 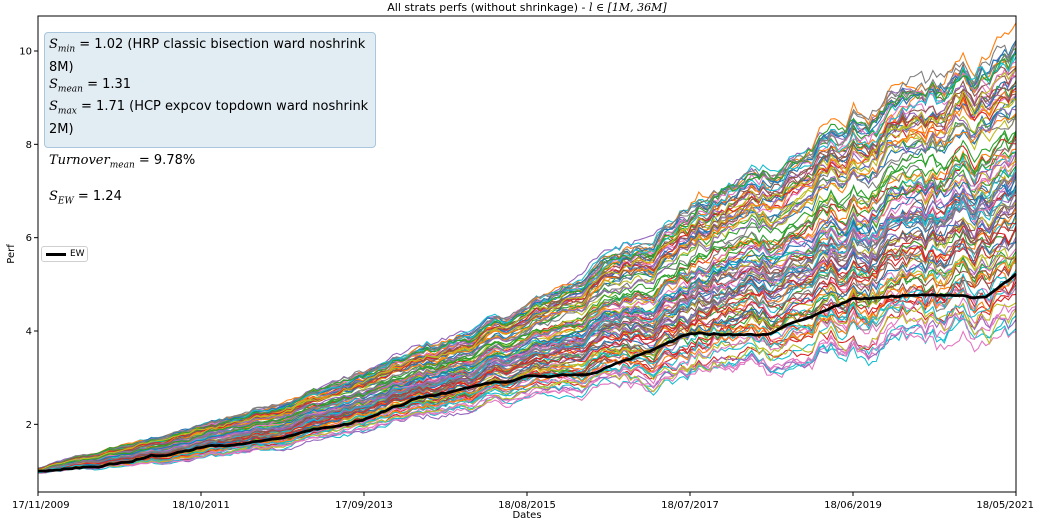 What do you see at coordinates (29, 145) in the screenshot?
I see `y-tick-label: 8` at bounding box center [29, 145].